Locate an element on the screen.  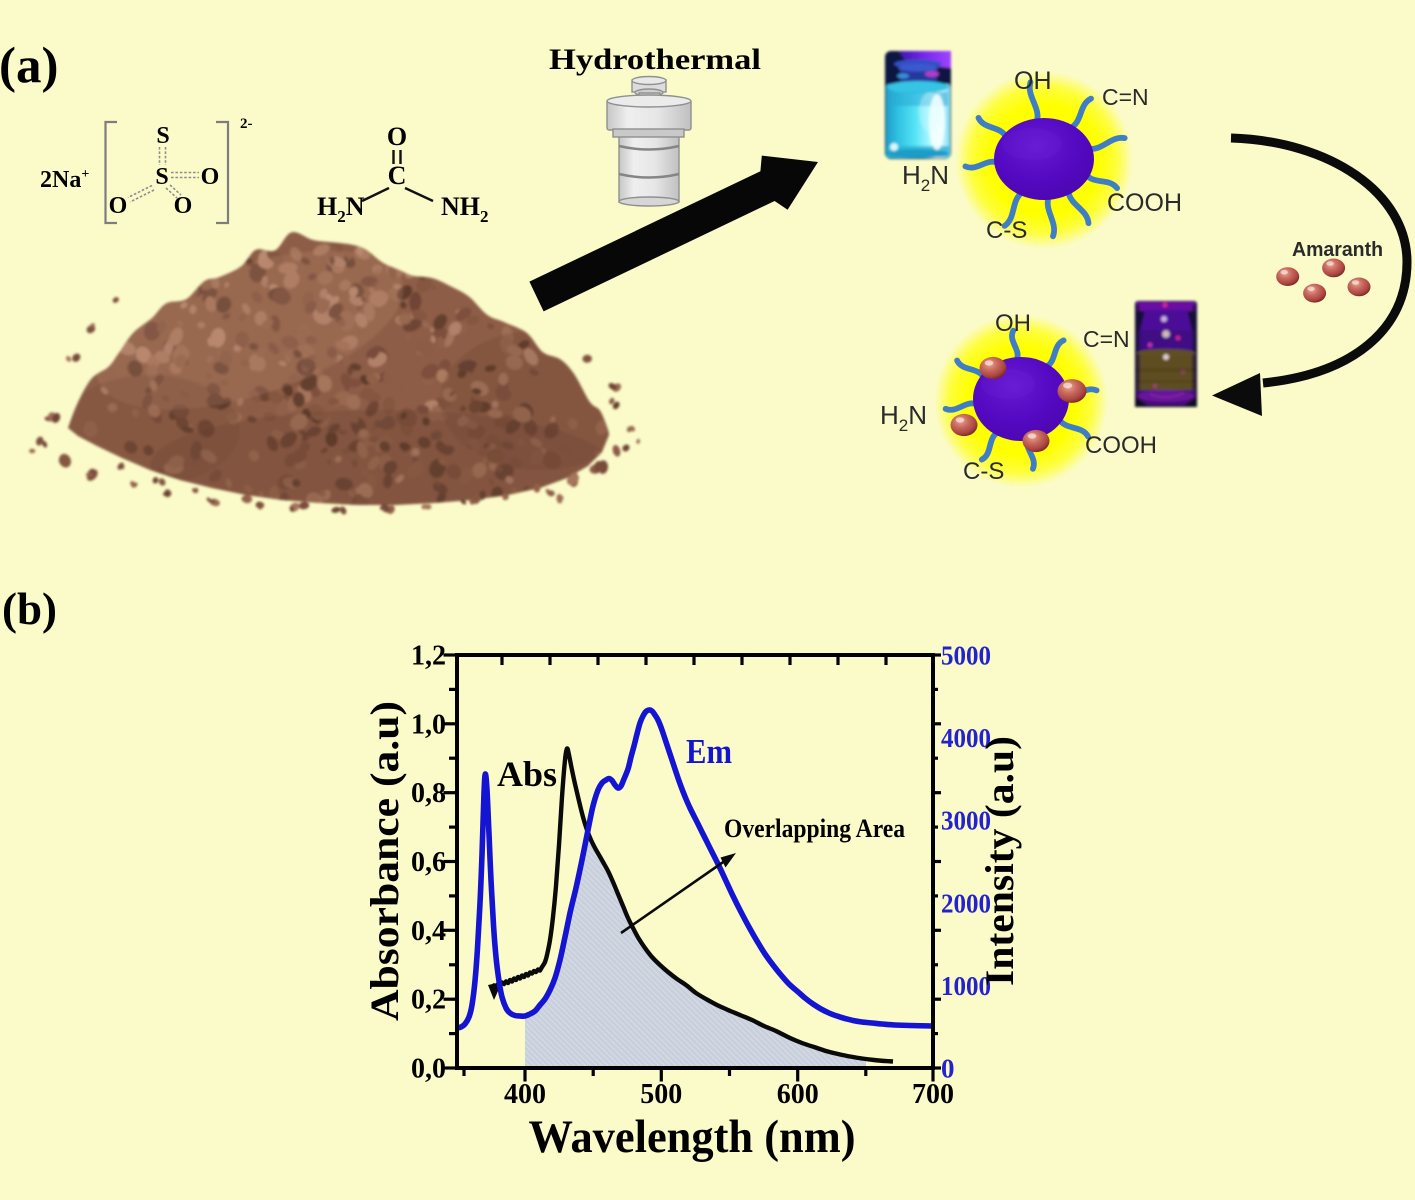
svg-text: 700 is located at coordinates (933, 1094).